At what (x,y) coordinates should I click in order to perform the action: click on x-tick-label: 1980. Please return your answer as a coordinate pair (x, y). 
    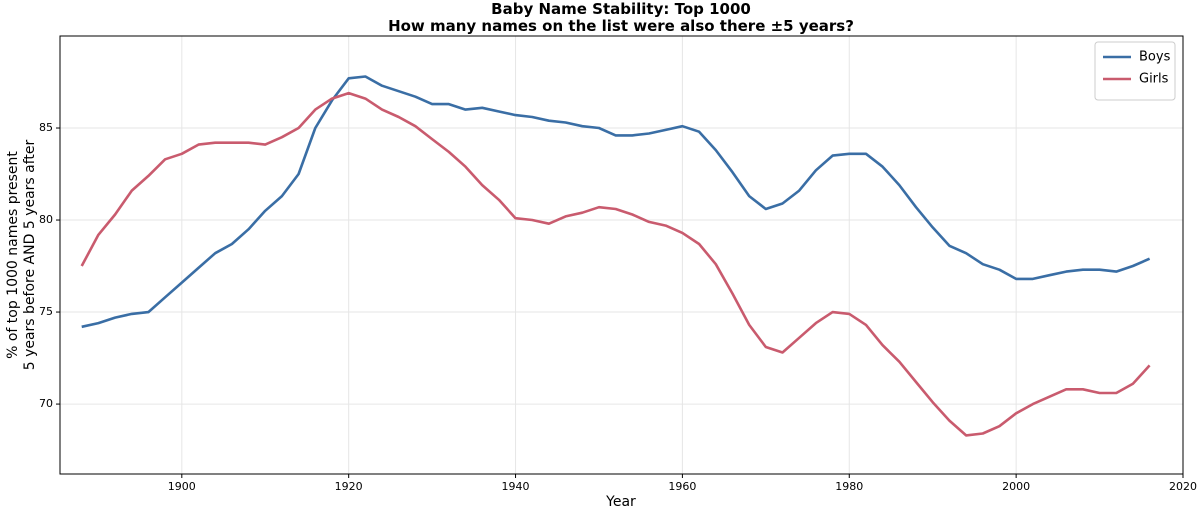
    Looking at the image, I should click on (849, 486).